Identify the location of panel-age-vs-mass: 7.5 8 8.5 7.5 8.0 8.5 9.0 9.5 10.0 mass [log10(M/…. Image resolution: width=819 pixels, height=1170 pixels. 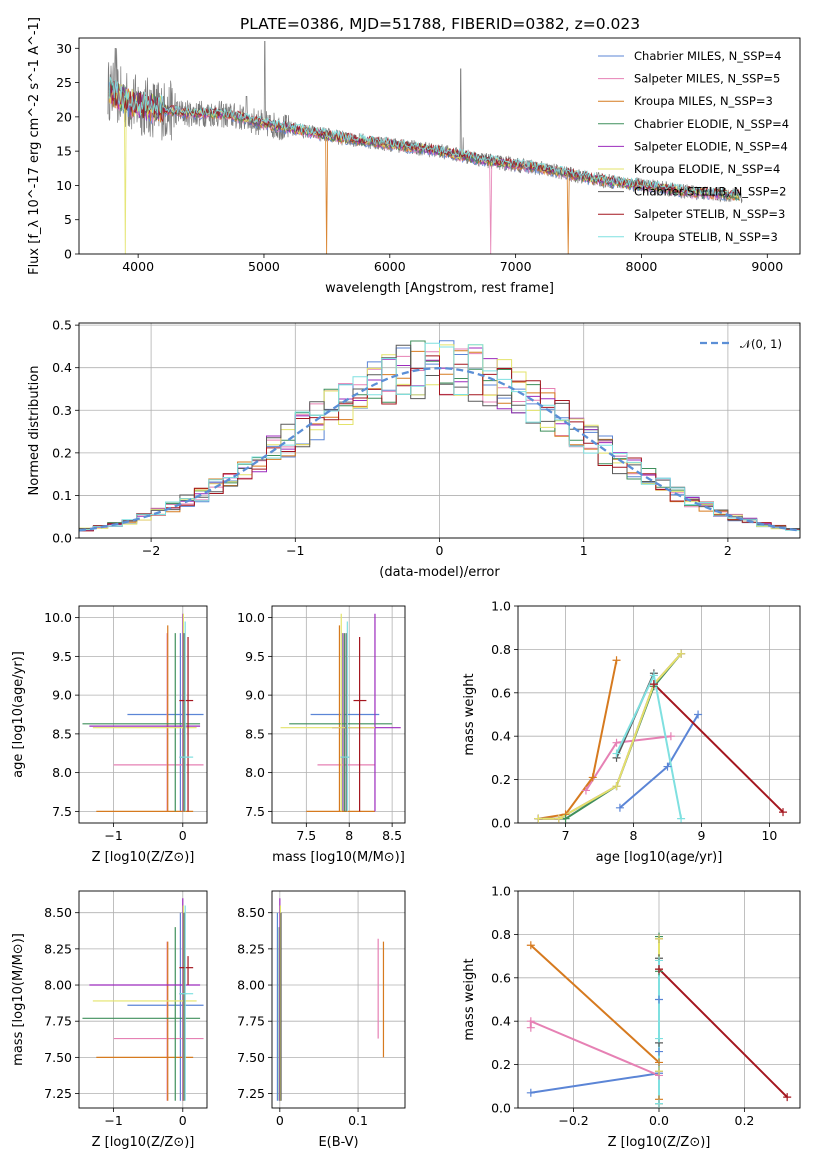
(321, 735).